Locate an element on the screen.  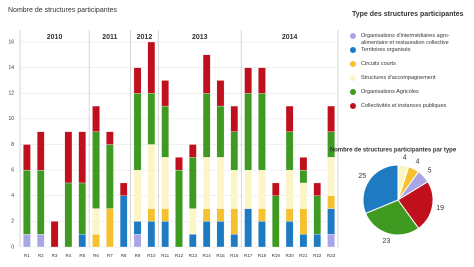
x-tick-label: R14 is located at coordinates (207, 255).